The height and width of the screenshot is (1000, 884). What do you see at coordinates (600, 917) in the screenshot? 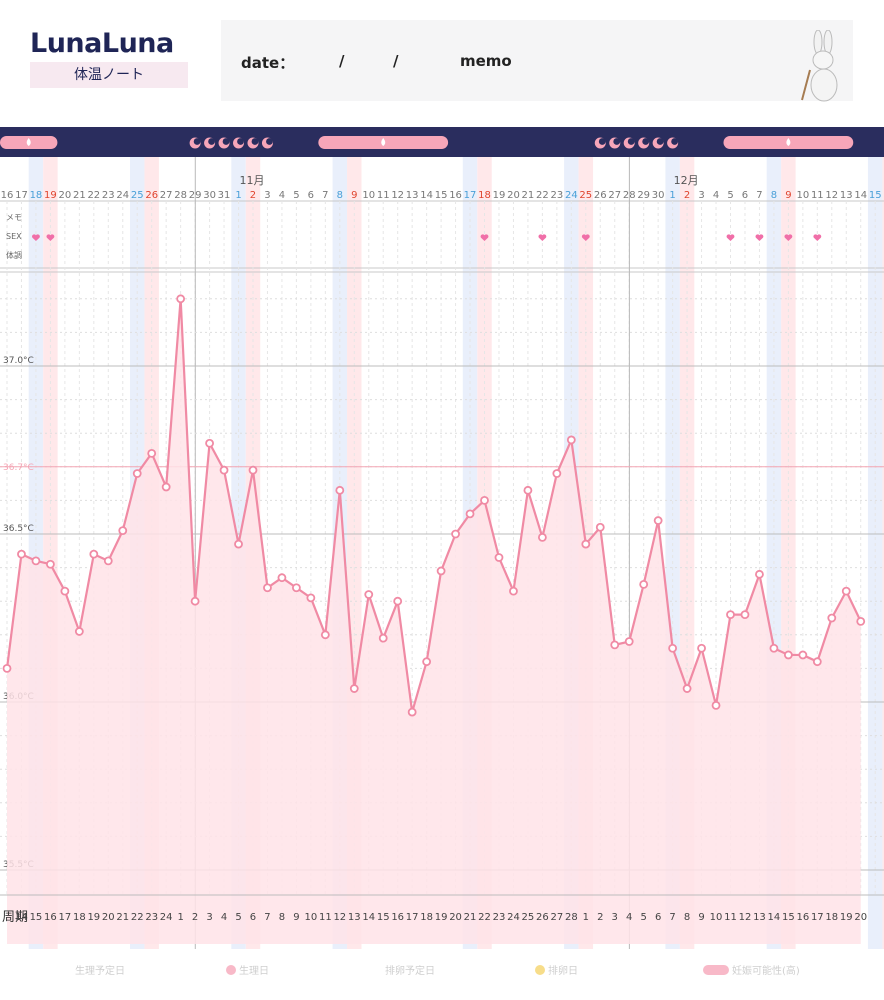
I see `cycle-day-label: 2` at bounding box center [600, 917].